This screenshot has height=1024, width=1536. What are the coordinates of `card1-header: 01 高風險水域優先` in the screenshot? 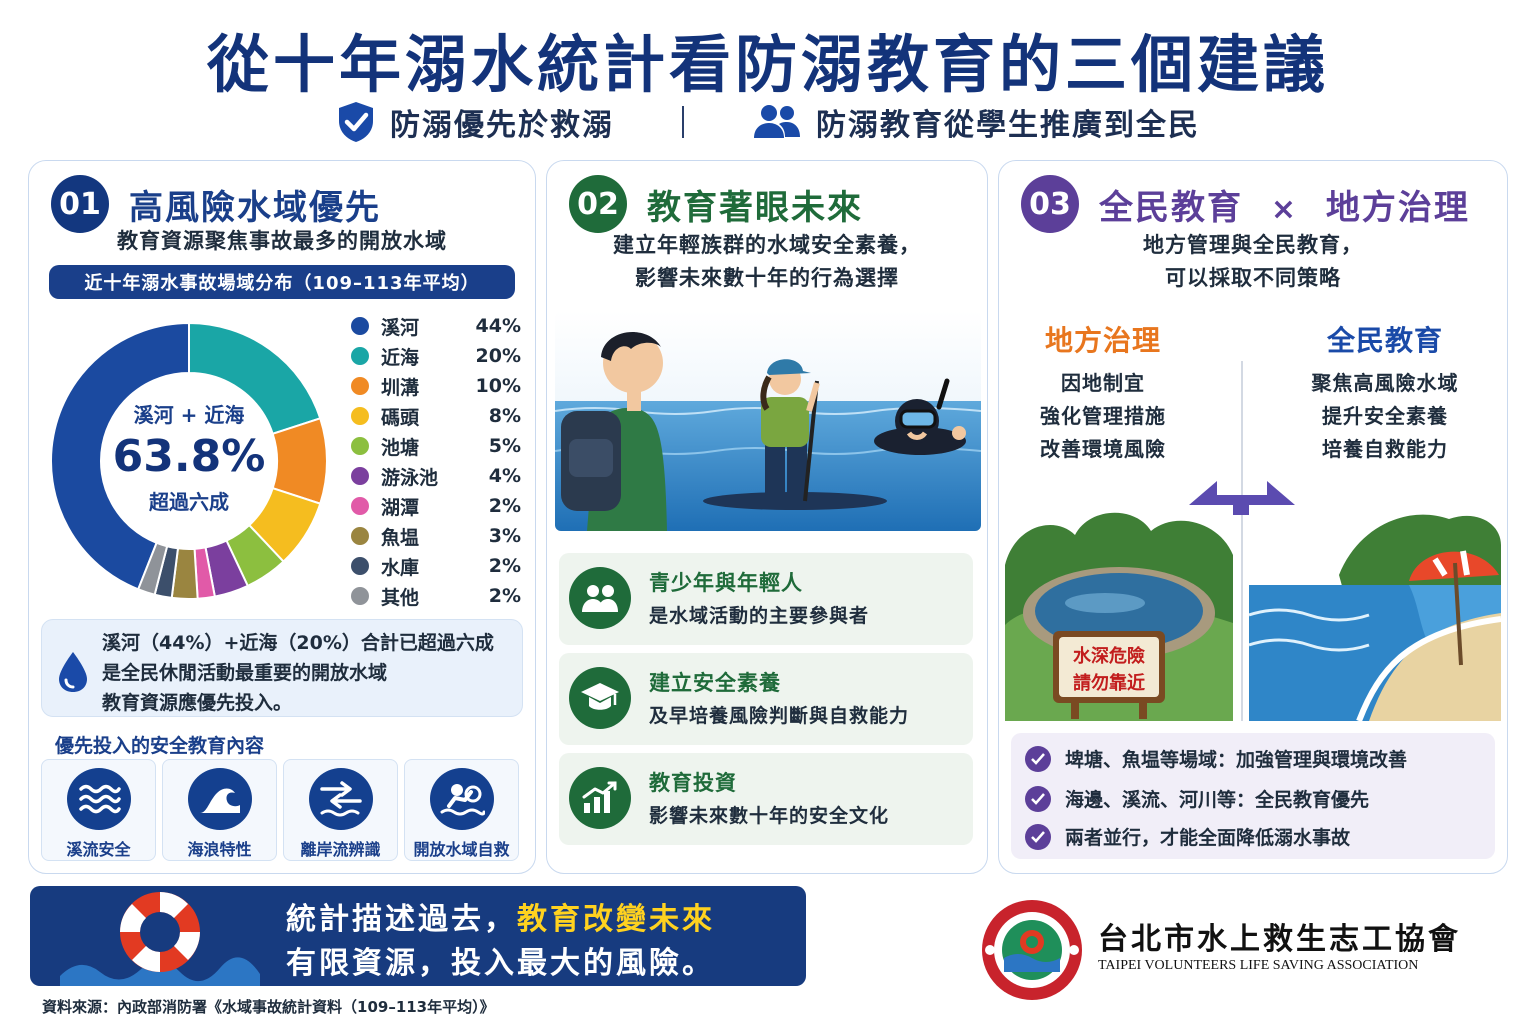 It's located at (216, 204).